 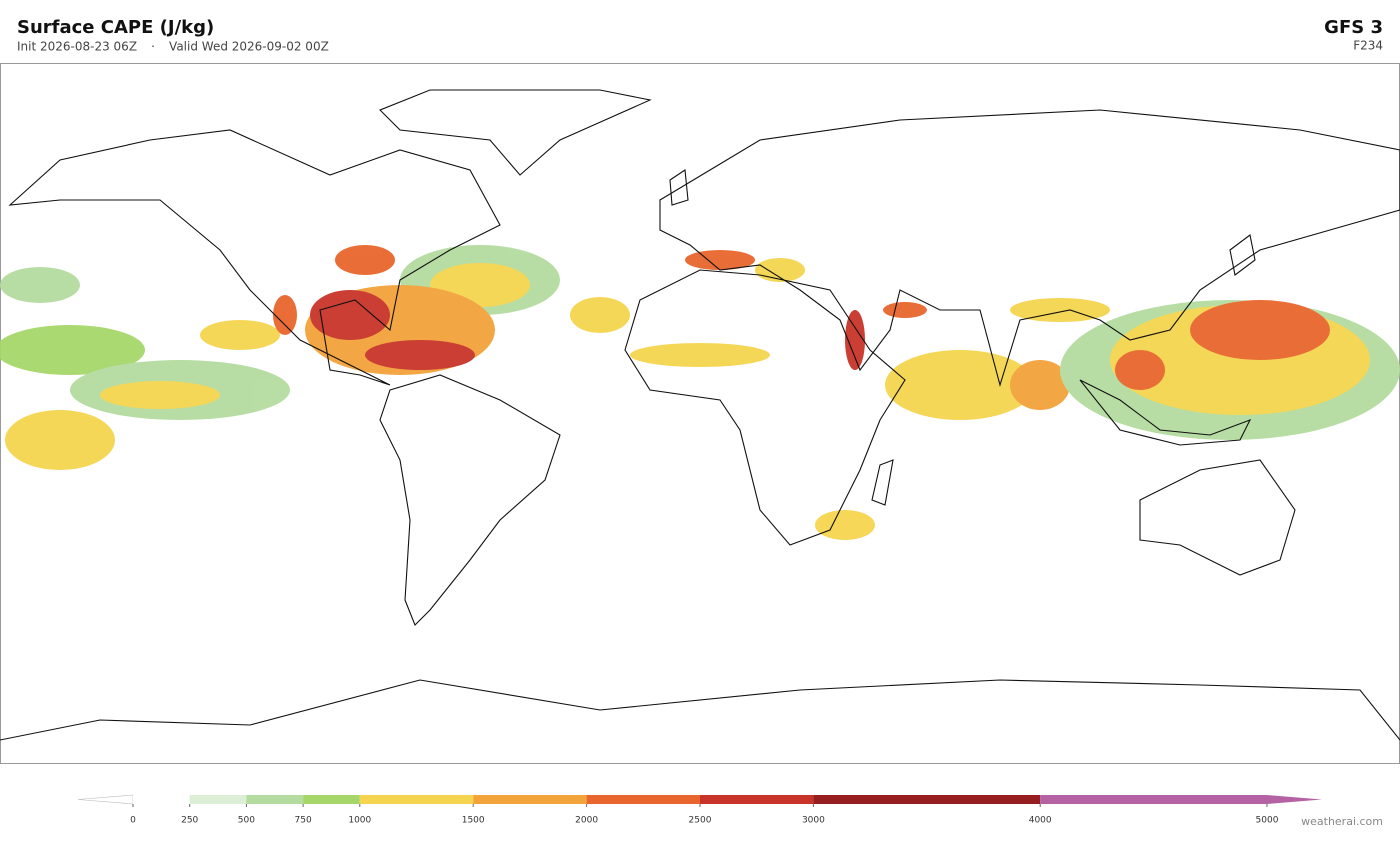 What do you see at coordinates (1242, 255) in the screenshot?
I see `japan` at bounding box center [1242, 255].